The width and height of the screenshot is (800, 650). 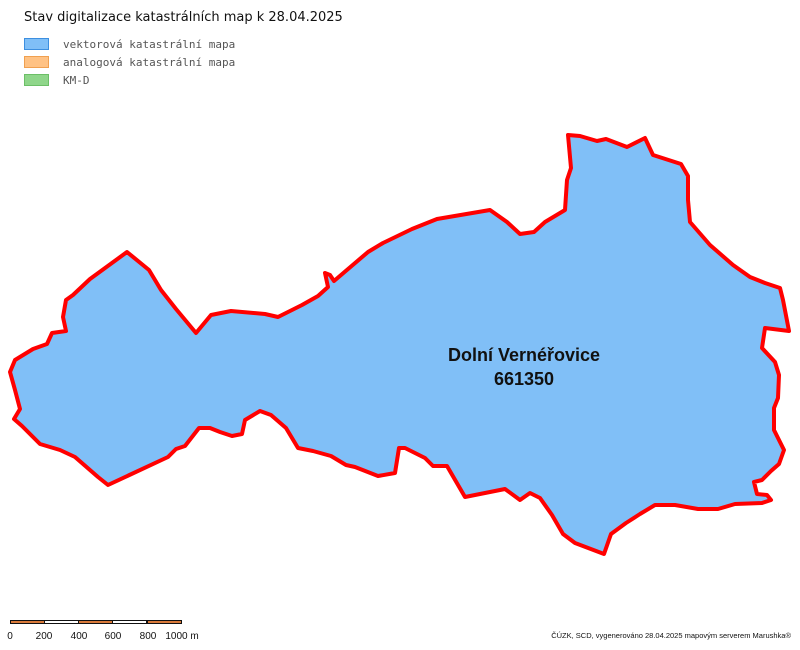 I want to click on legend-swatch-analog, so click(x=36, y=62).